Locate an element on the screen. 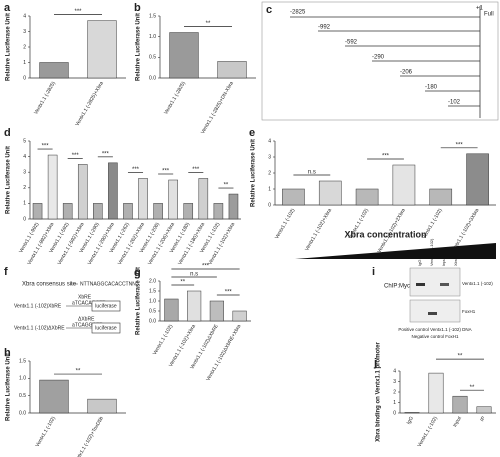 The height and width of the screenshot is (457, 500). site-name: ΔXbRE is located at coordinates (86, 319).